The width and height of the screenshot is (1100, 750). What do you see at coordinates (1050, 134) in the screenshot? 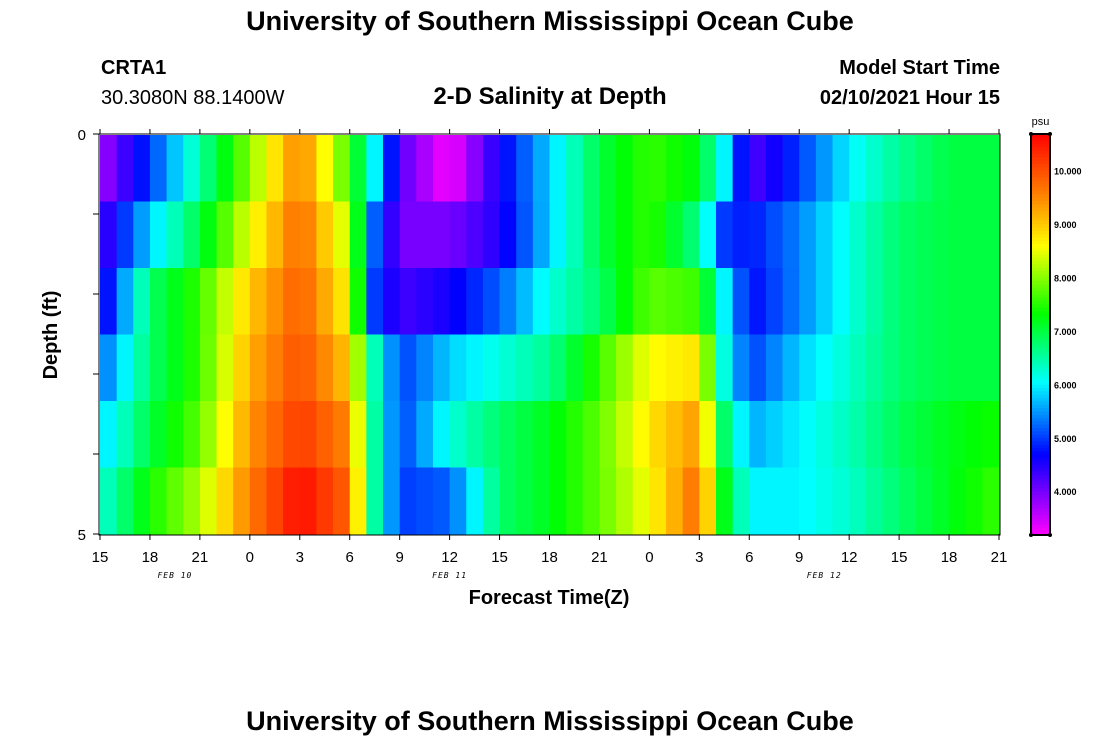
I see `colorbar-corner-dot` at bounding box center [1050, 134].